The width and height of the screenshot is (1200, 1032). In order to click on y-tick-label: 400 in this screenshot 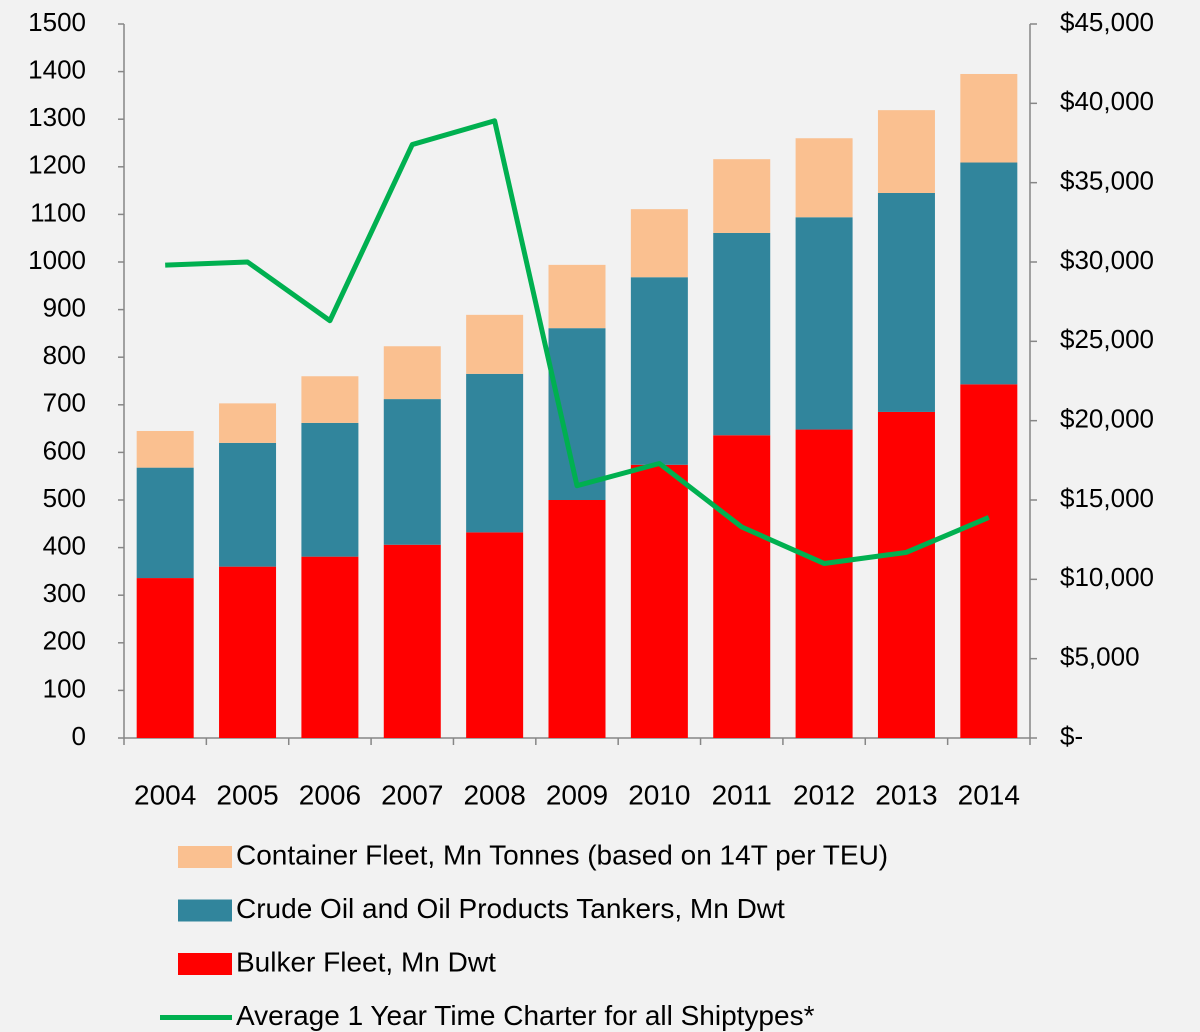, I will do `click(64, 545)`.